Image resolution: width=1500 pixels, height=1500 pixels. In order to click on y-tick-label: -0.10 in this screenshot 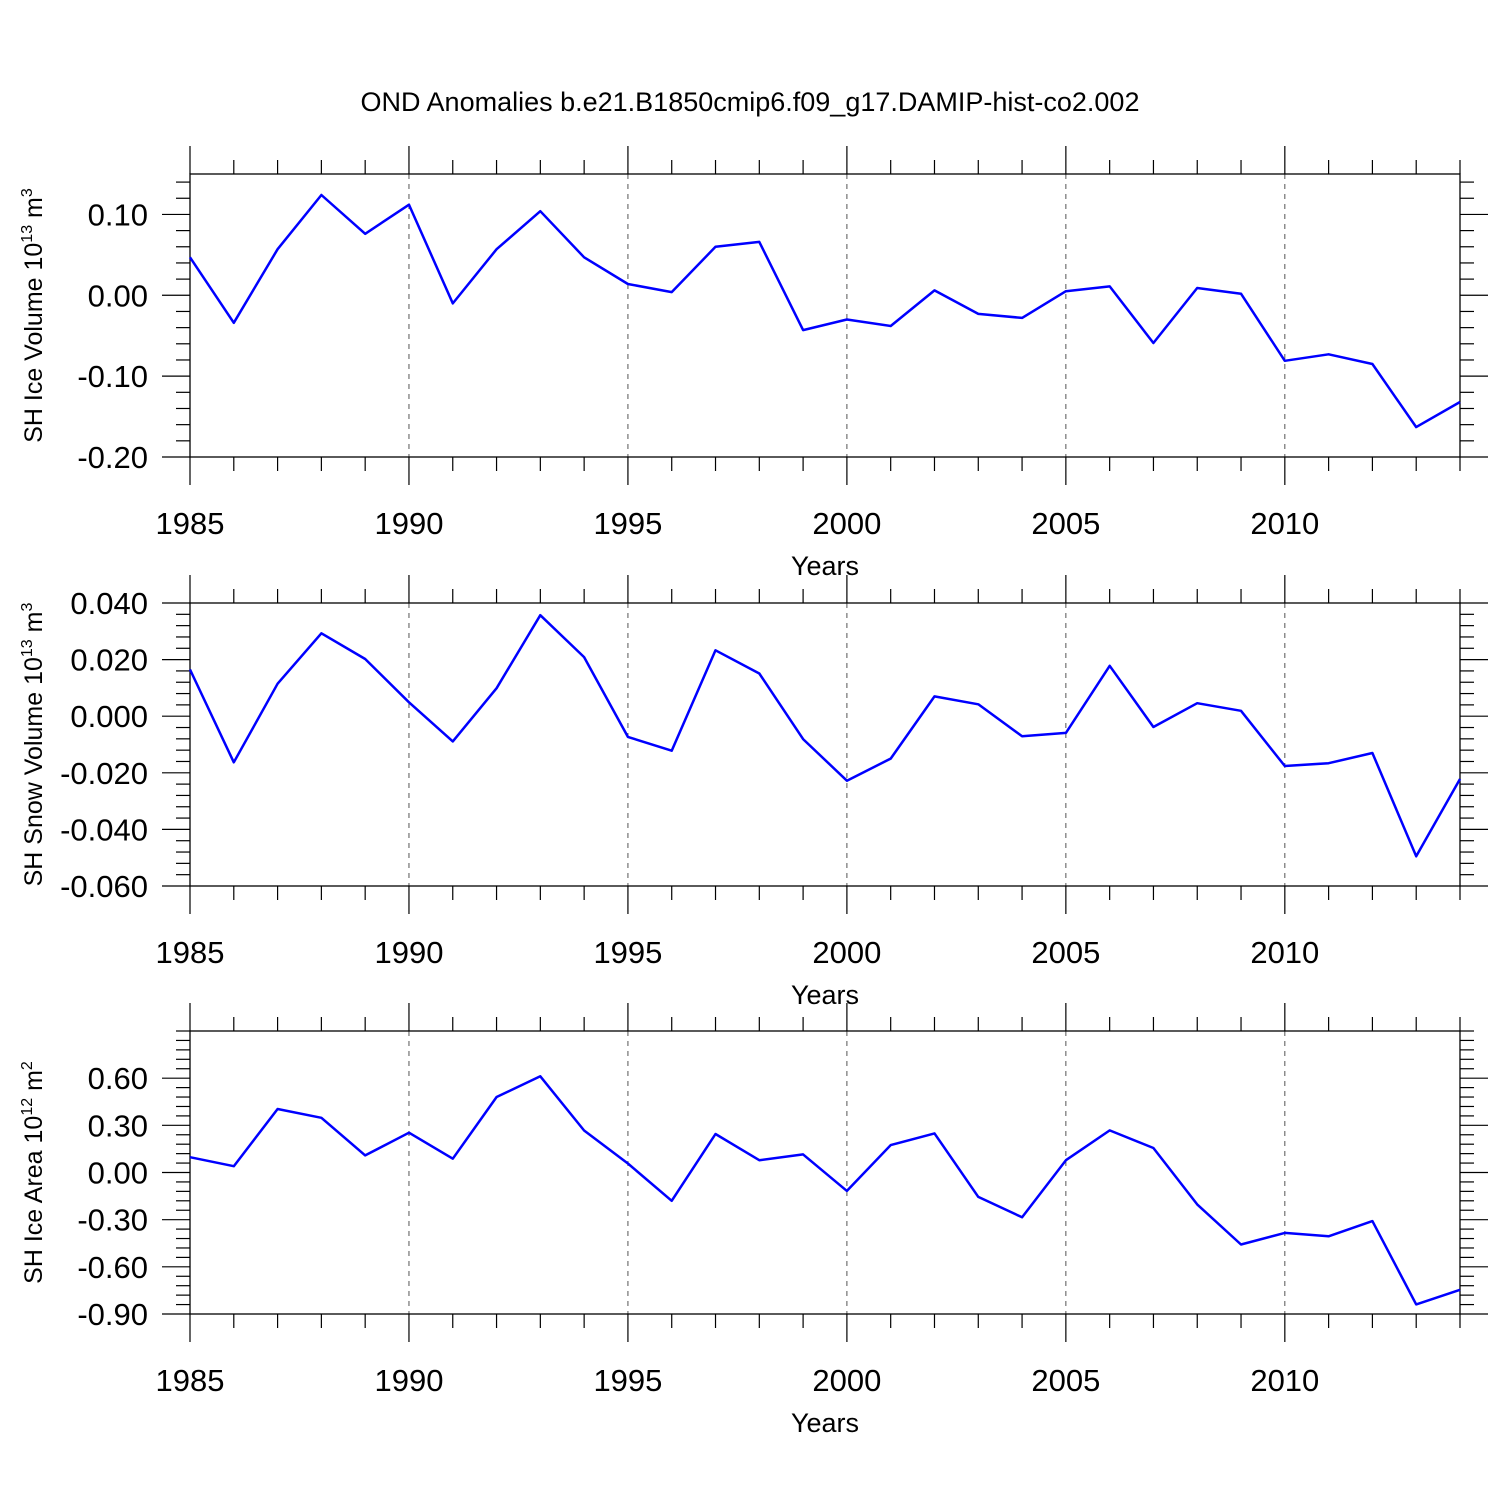, I will do `click(112, 376)`.